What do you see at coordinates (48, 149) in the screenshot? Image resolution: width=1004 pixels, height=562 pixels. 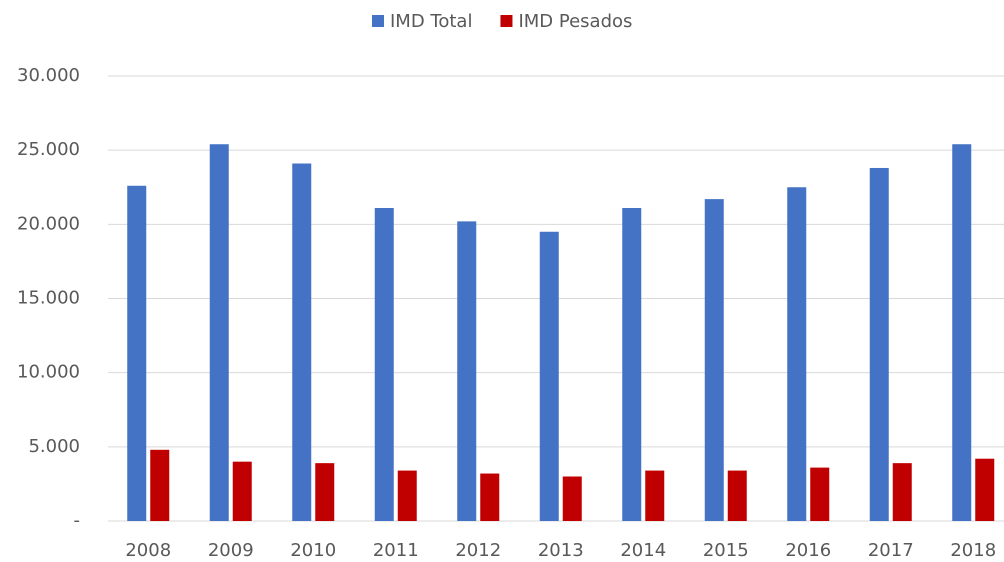 I see `y-tick-label: 25.000` at bounding box center [48, 149].